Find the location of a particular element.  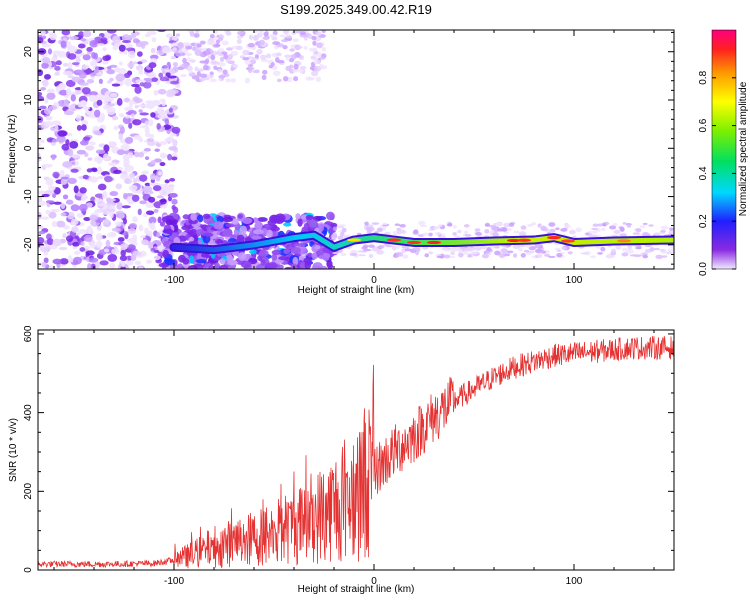

colorbar-tick-label: 0.8 is located at coordinates (703, 77).